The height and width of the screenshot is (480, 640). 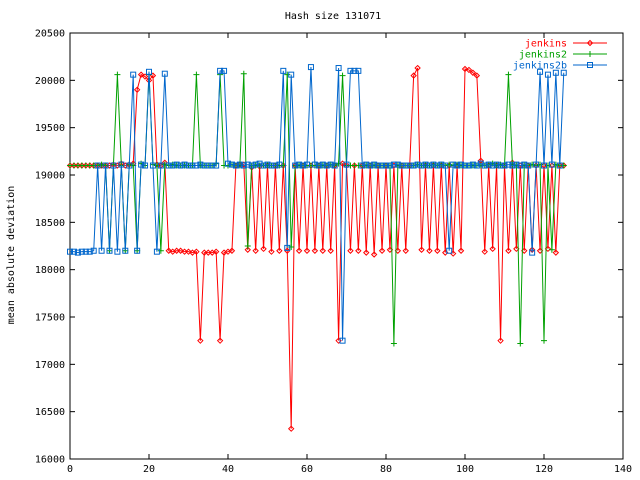 What do you see at coordinates (307, 469) in the screenshot?
I see `x-tick-label: 60` at bounding box center [307, 469].